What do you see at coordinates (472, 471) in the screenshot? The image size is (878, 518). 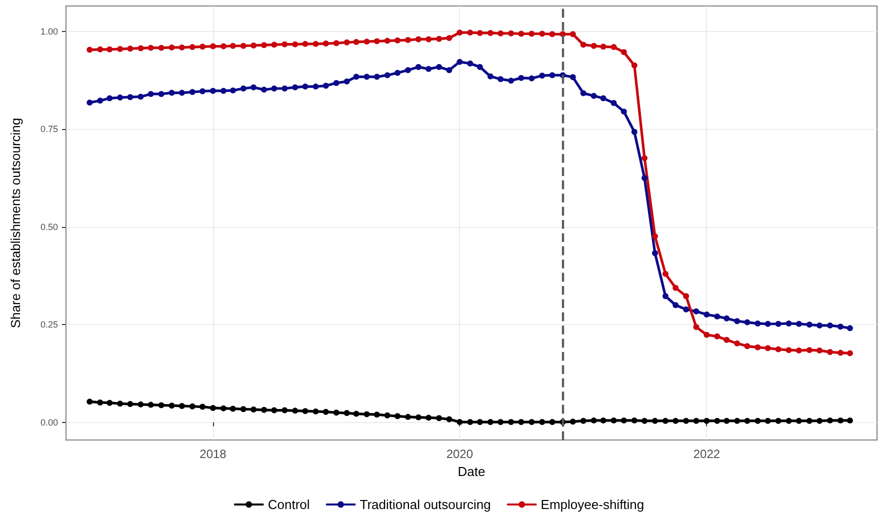 I see `x-axis-title: Date` at bounding box center [472, 471].